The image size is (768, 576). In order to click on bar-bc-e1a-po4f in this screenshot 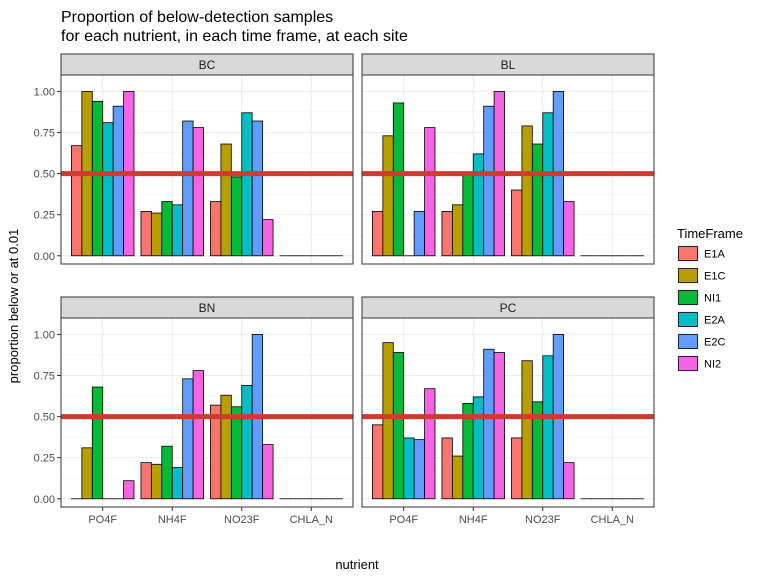, I will do `click(77, 201)`.